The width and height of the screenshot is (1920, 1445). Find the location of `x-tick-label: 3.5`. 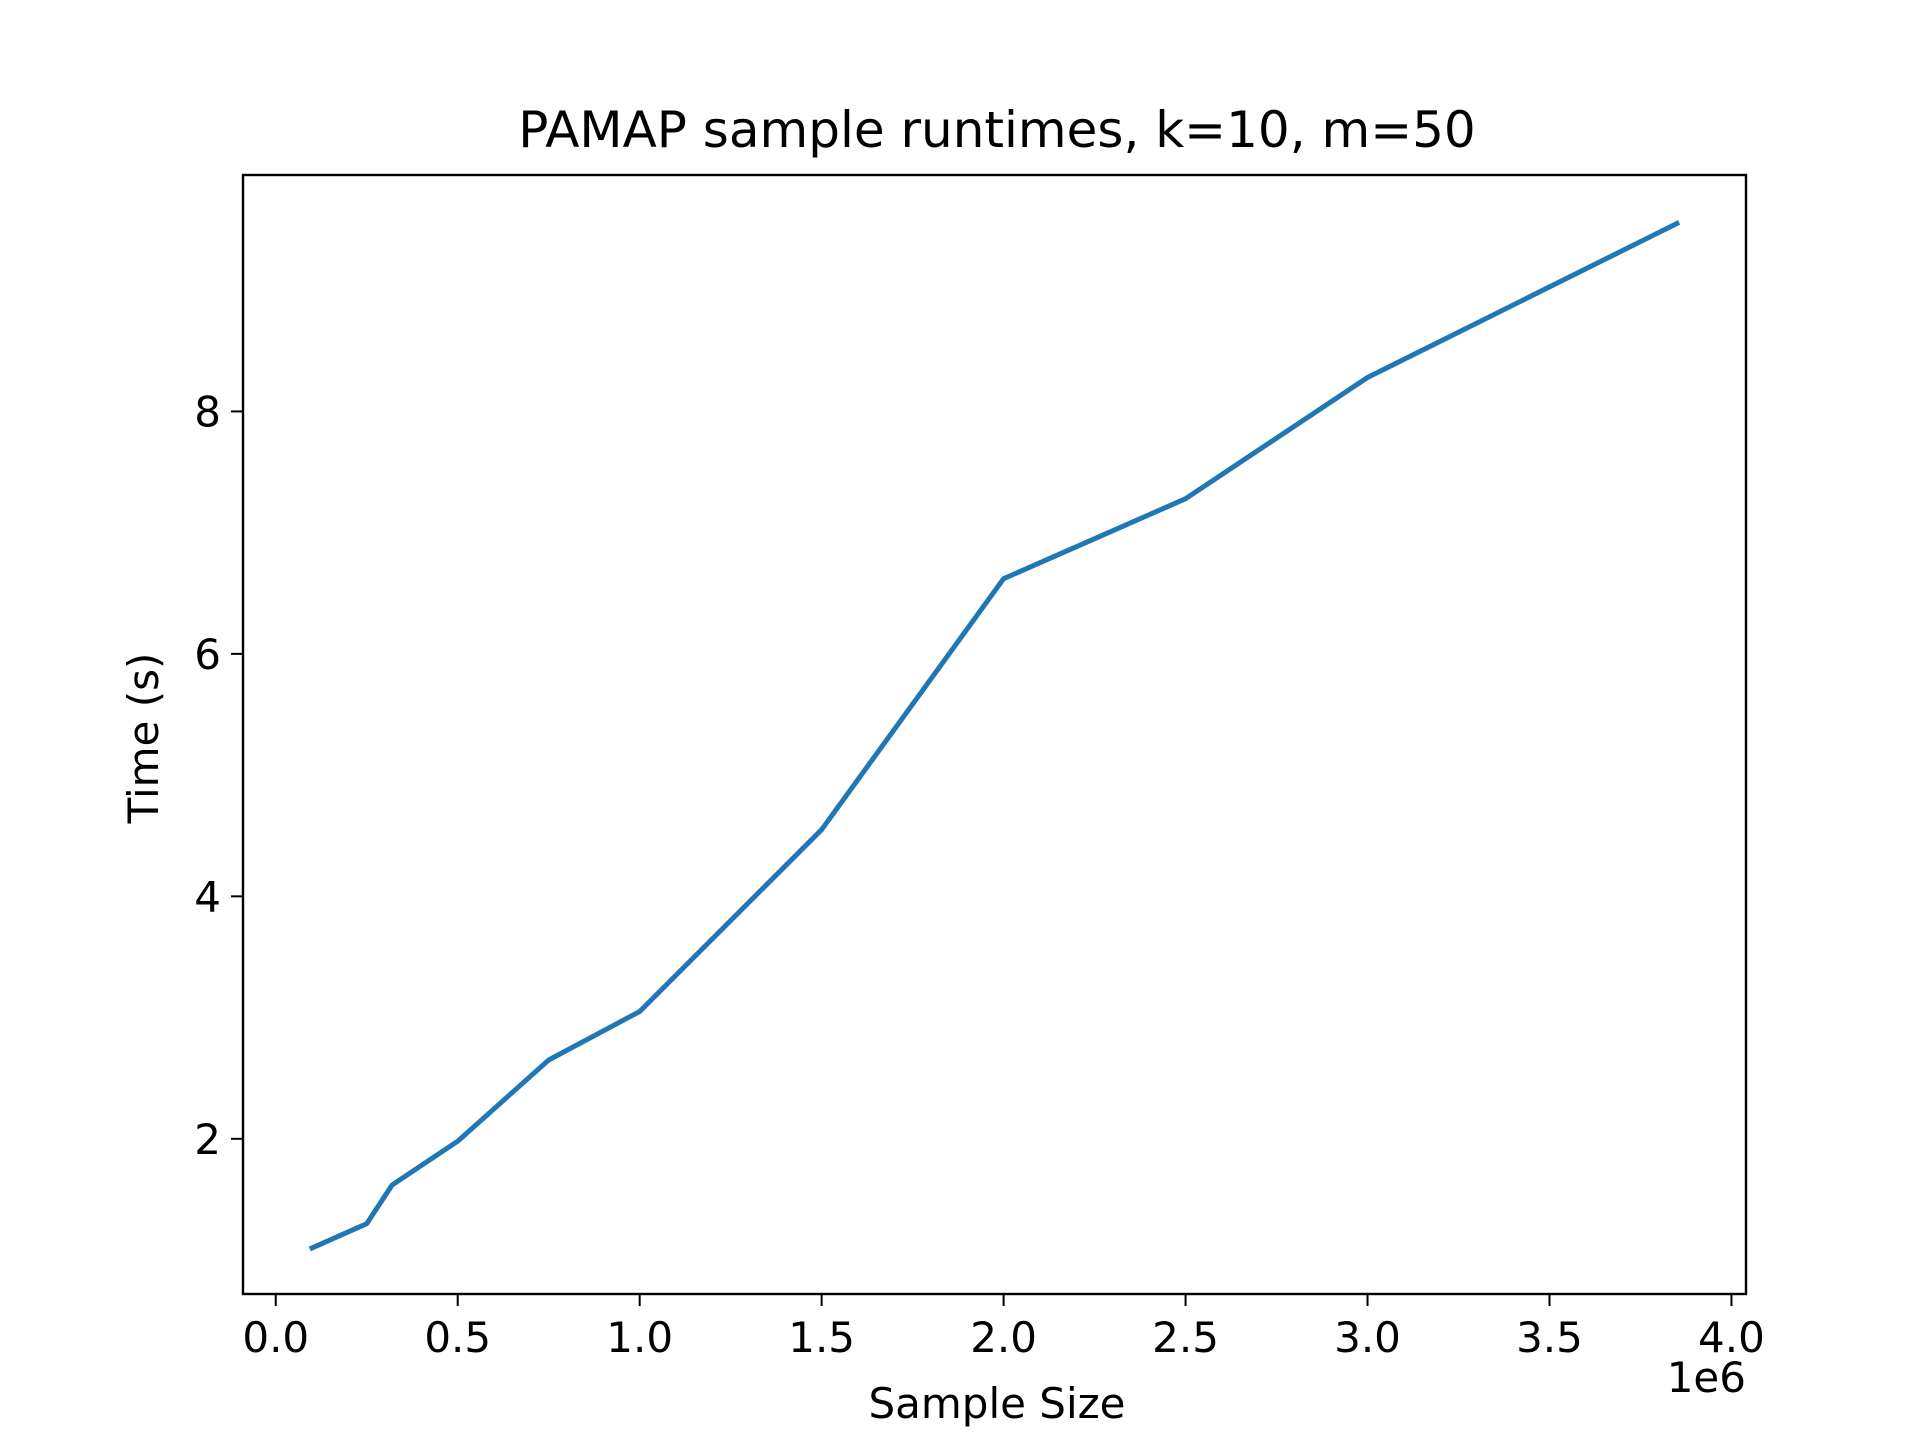

x-tick-label: 3.5 is located at coordinates (1549, 1337).